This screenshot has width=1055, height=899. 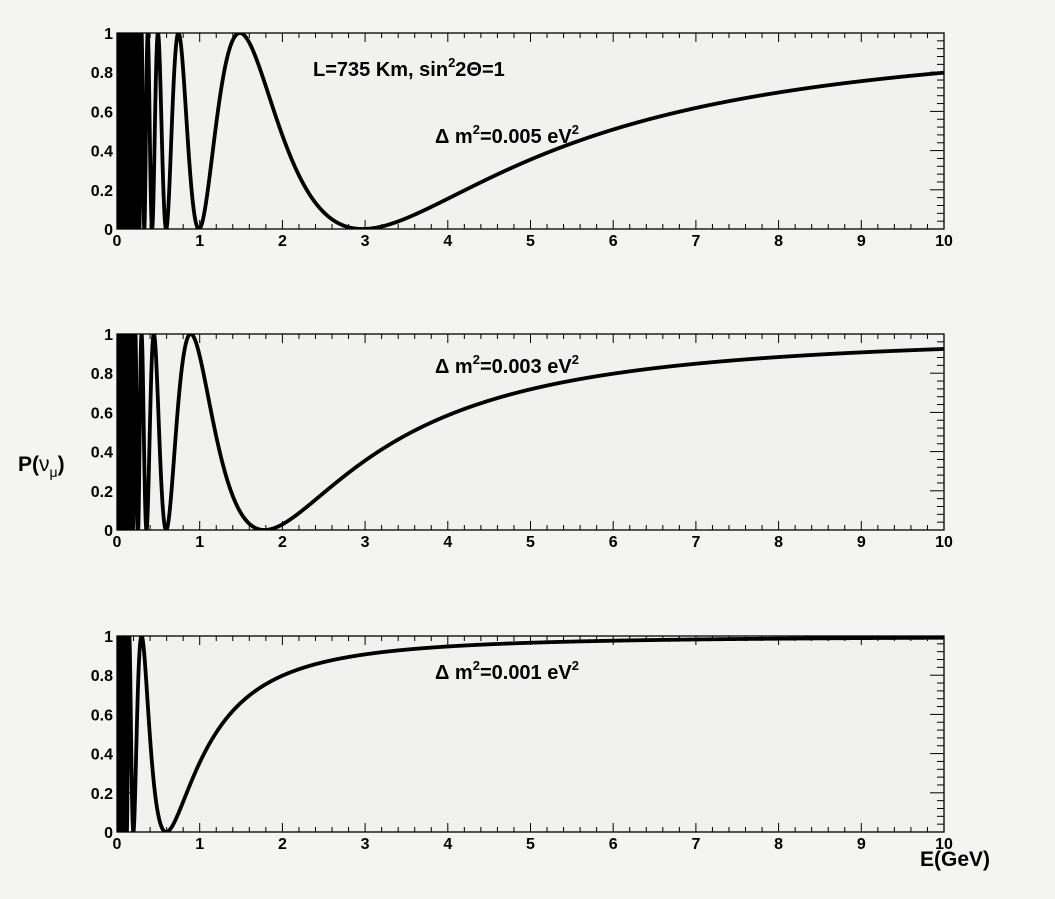 I want to click on baseline-header: L=735 Km, sin22Θ=1, so click(x=409, y=68).